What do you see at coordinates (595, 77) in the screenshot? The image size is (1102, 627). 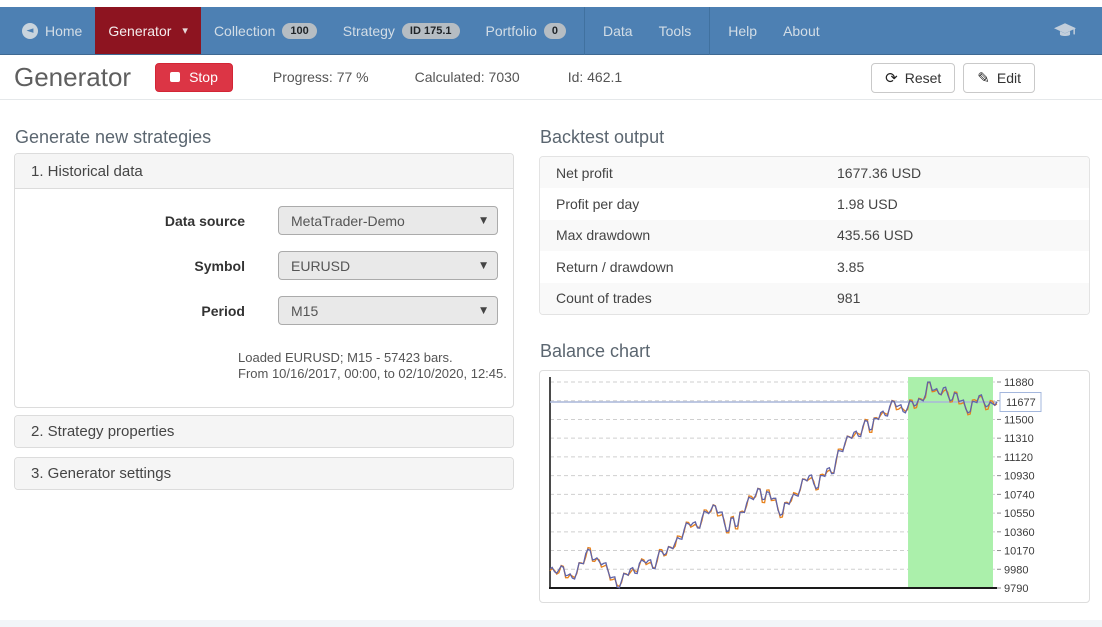 I see `strategy-id-status: Id: 462.1` at bounding box center [595, 77].